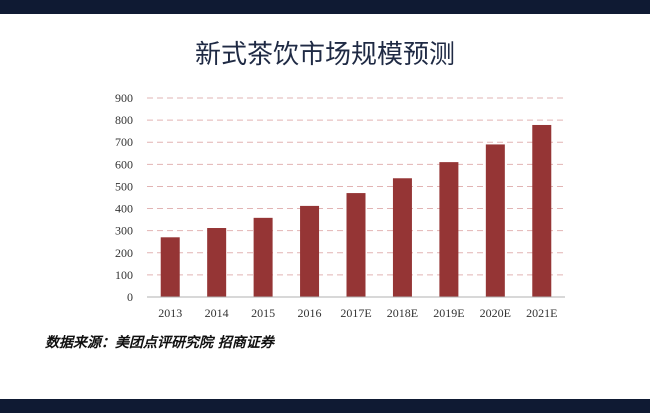  What do you see at coordinates (170, 267) in the screenshot?
I see `bar-2013` at bounding box center [170, 267].